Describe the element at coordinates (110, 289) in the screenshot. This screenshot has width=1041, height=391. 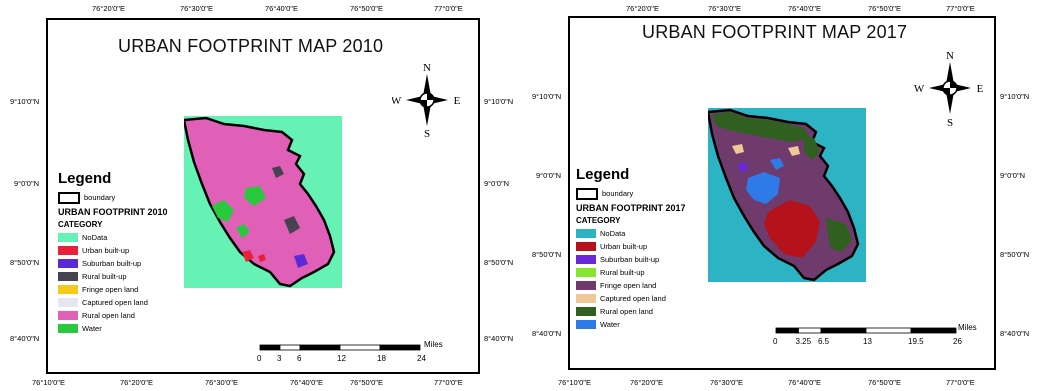
I see `legend-item-label: Fringe open land` at that location.